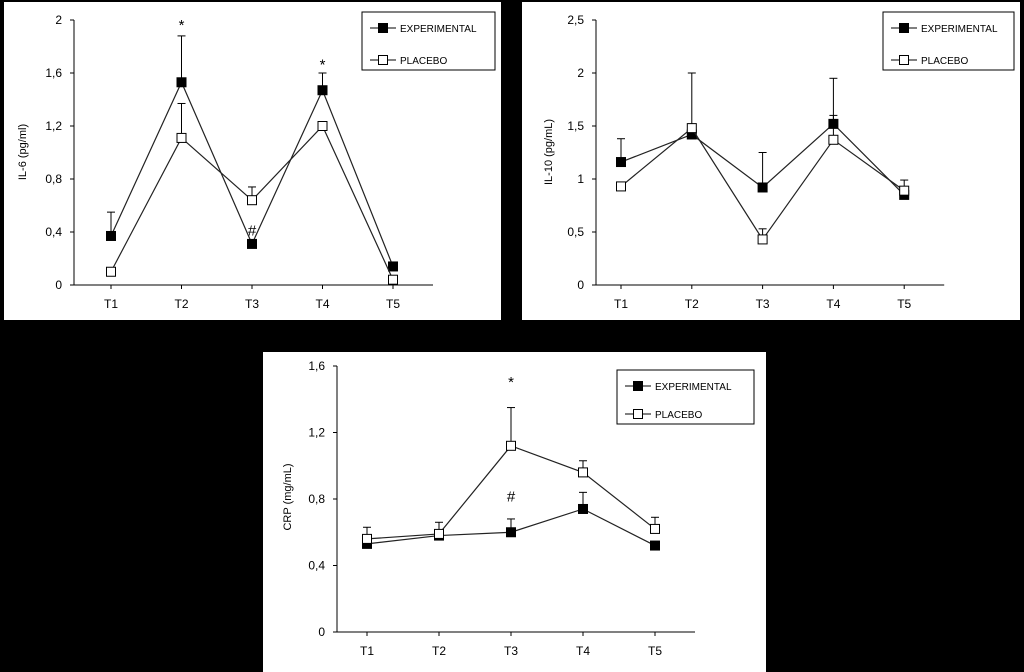 Image resolution: width=1024 pixels, height=672 pixels. Describe the element at coordinates (23, 152) in the screenshot. I see `y-axis-label: IL-6 (pg/ml)` at that location.